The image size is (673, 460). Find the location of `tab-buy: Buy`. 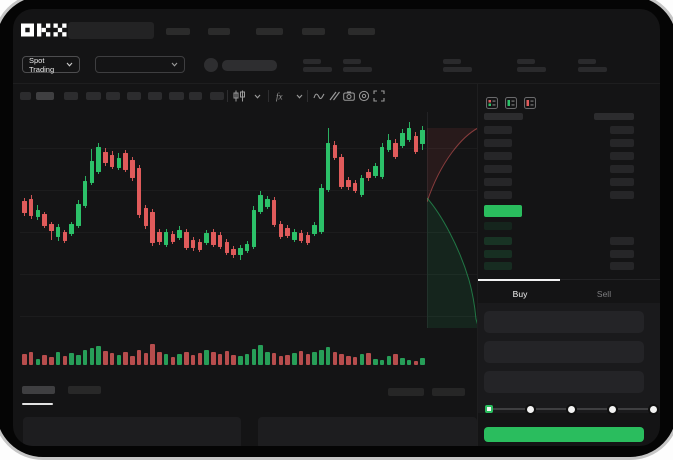

tab-buy: Buy is located at coordinates (520, 294).